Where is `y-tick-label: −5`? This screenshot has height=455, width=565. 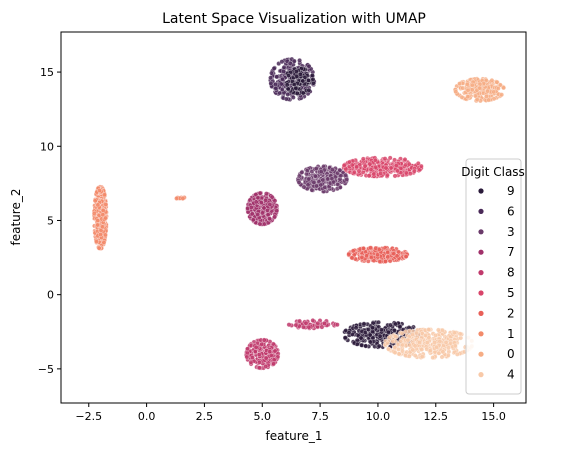 y-tick-label: −5 is located at coordinates (46, 369).